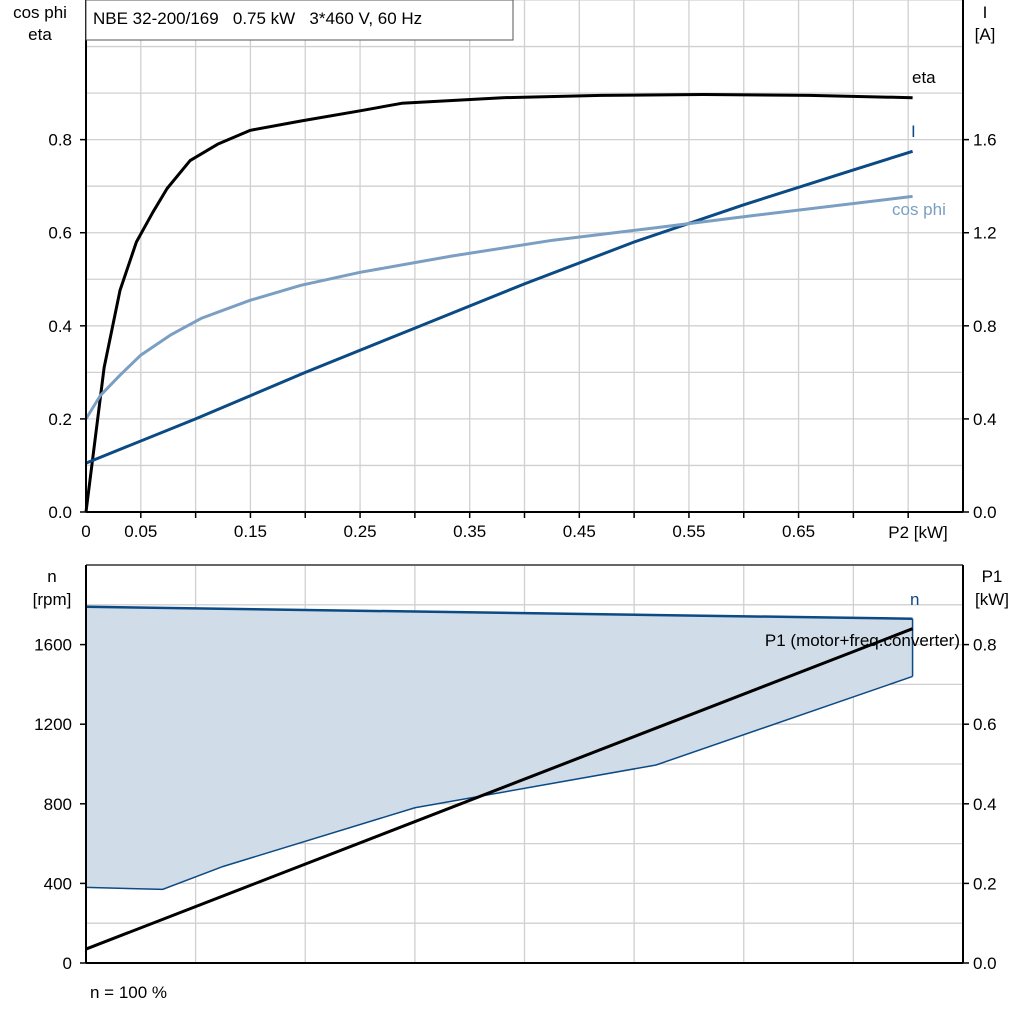 The height and width of the screenshot is (1024, 1024). Describe the element at coordinates (992, 599) in the screenshot. I see `bottom-right-axis-label-2: [kW]` at that location.